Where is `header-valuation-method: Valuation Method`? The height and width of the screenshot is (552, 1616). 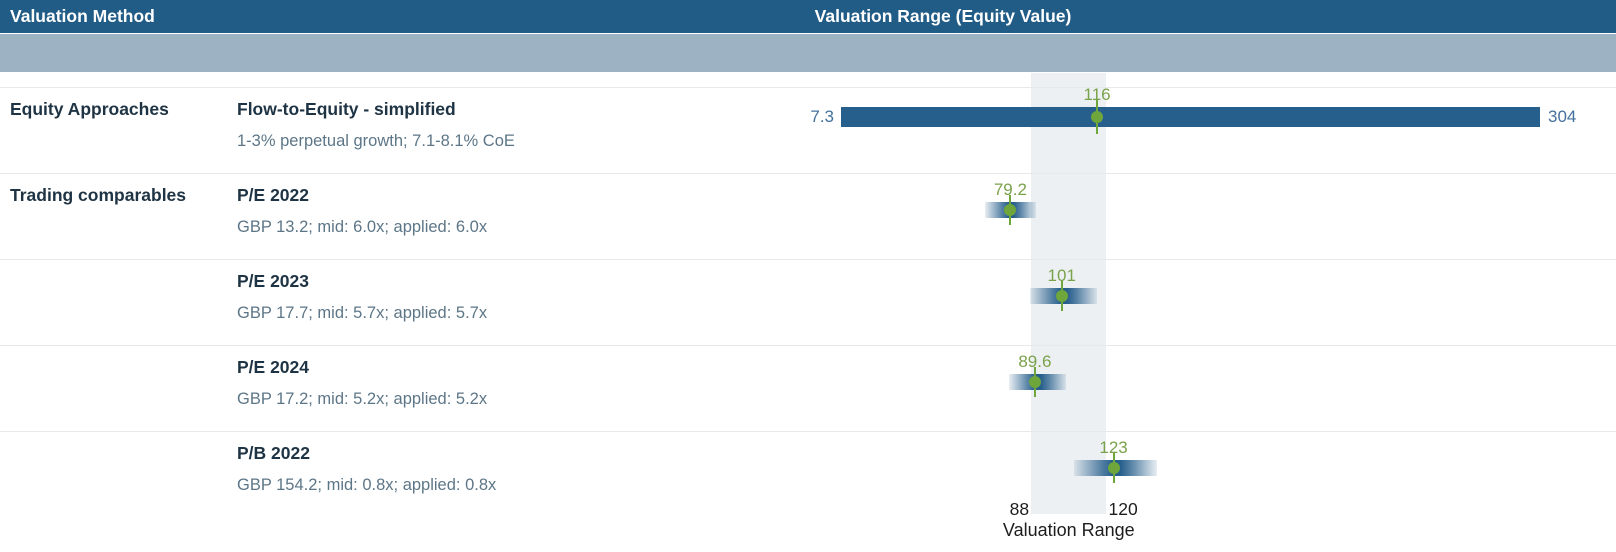 header-valuation-method: Valuation Method is located at coordinates (82, 16).